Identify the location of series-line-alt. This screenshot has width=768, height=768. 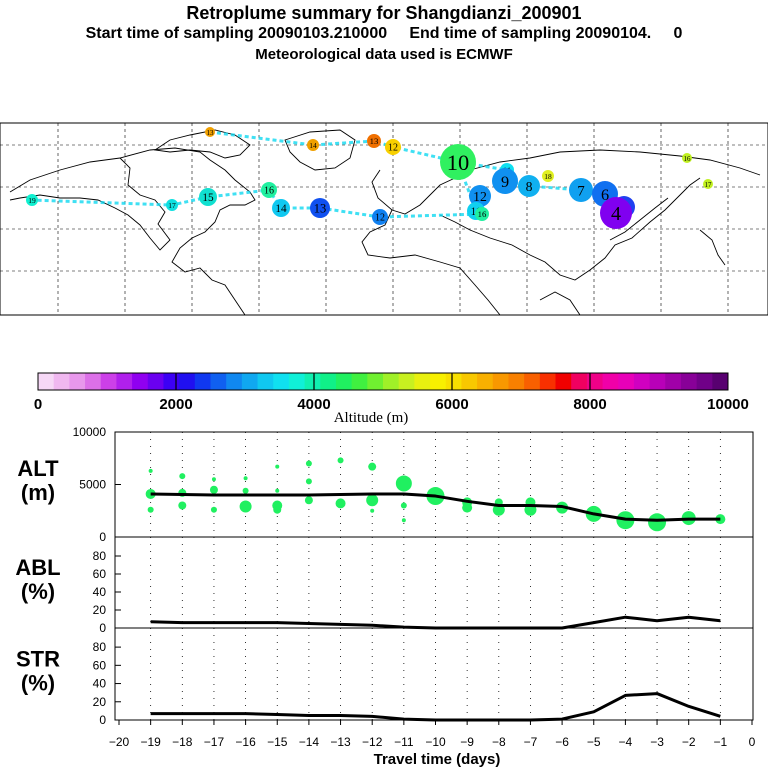
(435, 507).